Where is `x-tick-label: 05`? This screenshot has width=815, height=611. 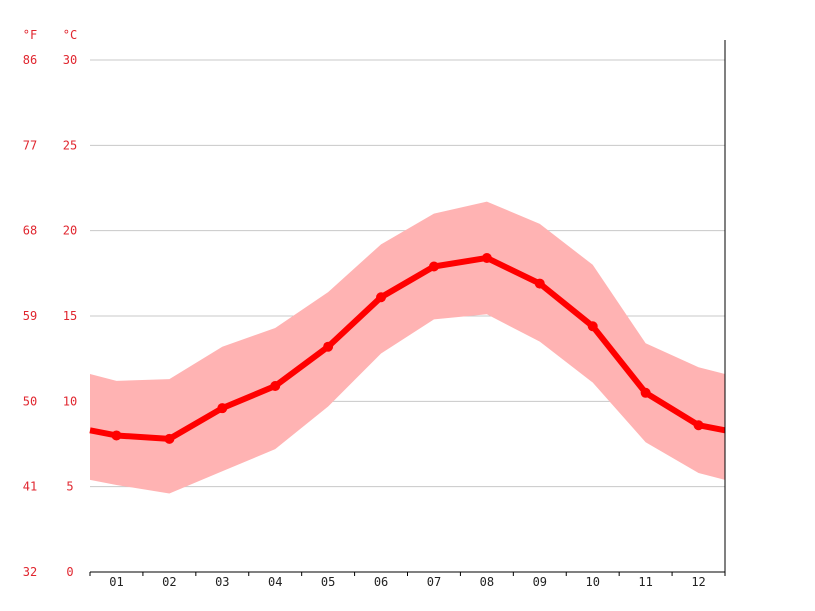
x-tick-label: 05 is located at coordinates (328, 582).